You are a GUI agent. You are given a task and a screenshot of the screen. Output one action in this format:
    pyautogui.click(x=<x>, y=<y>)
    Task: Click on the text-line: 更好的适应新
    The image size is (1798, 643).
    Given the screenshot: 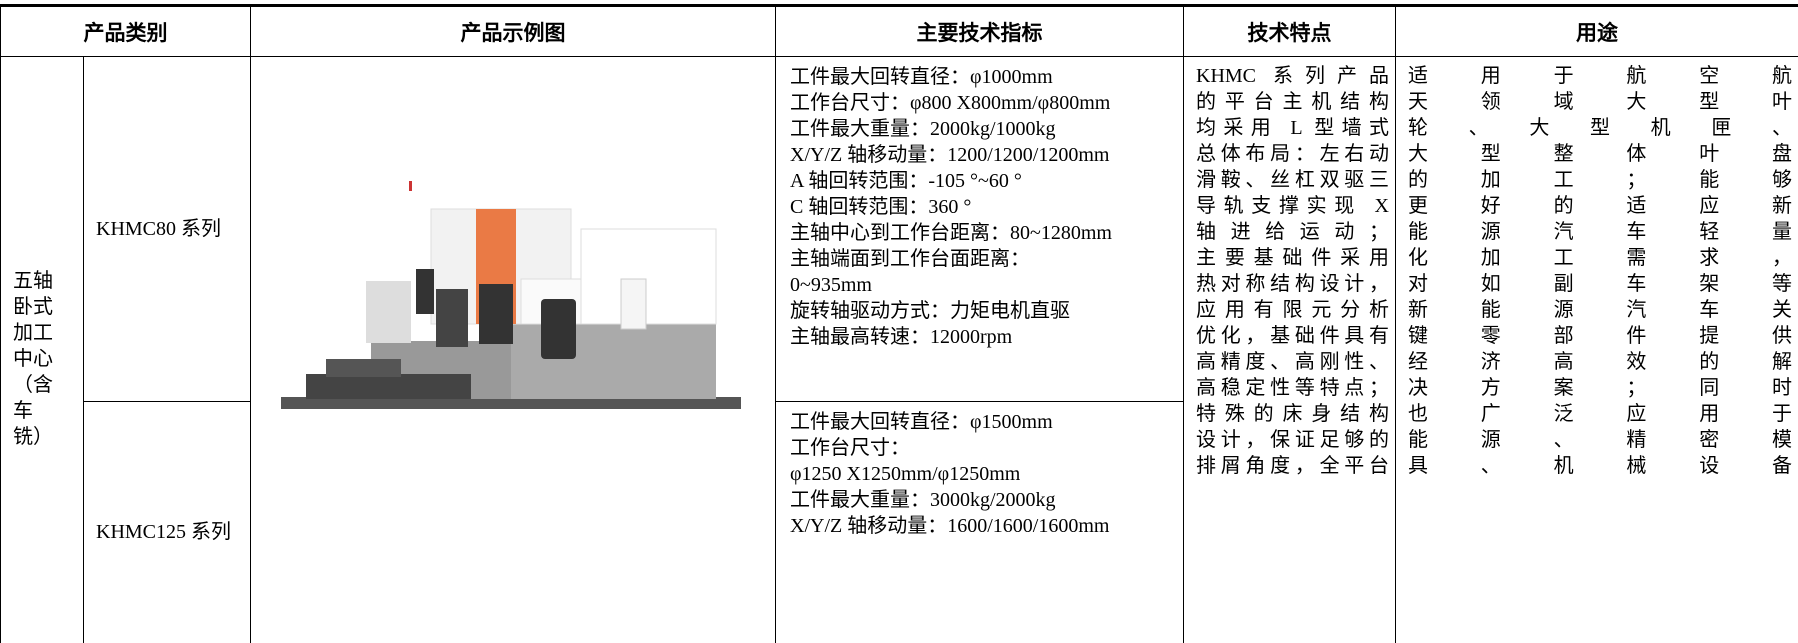 What is the action you would take?
    pyautogui.click(x=1600, y=206)
    